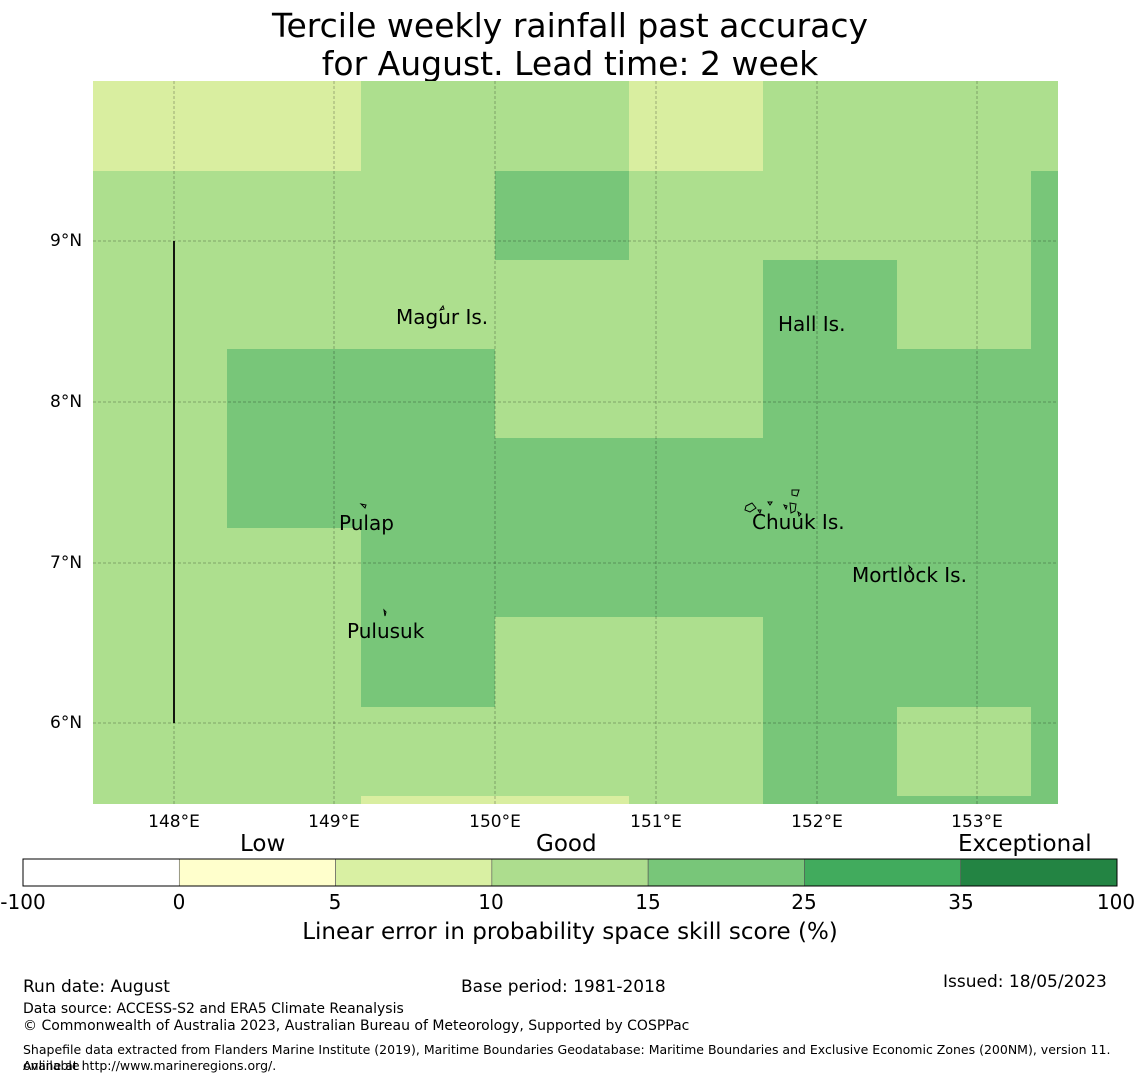 The width and height of the screenshot is (1140, 1080). What do you see at coordinates (812, 324) in the screenshot?
I see `place-label: Hall Is.` at bounding box center [812, 324].